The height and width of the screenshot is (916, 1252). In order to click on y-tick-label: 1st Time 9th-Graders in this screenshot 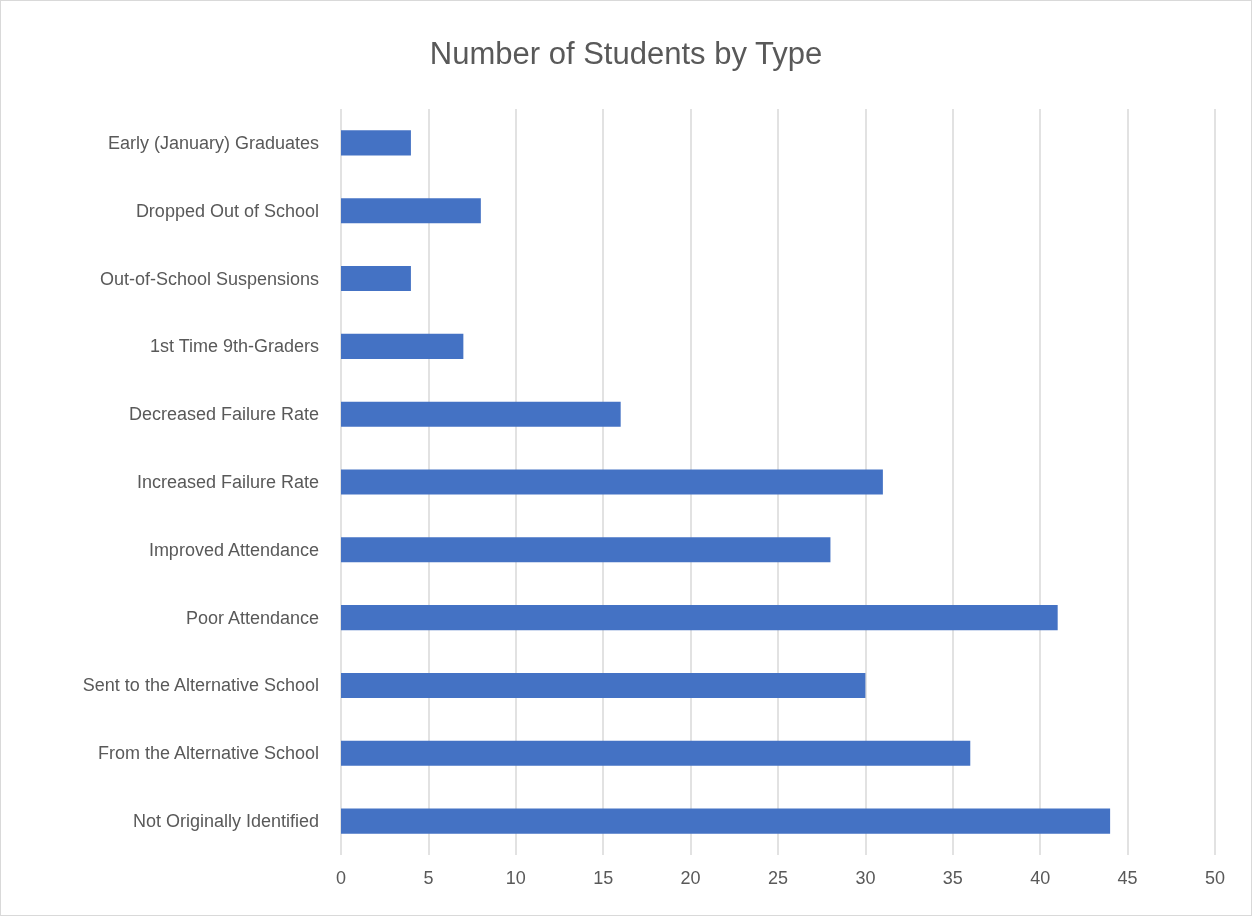, I will do `click(234, 346)`.